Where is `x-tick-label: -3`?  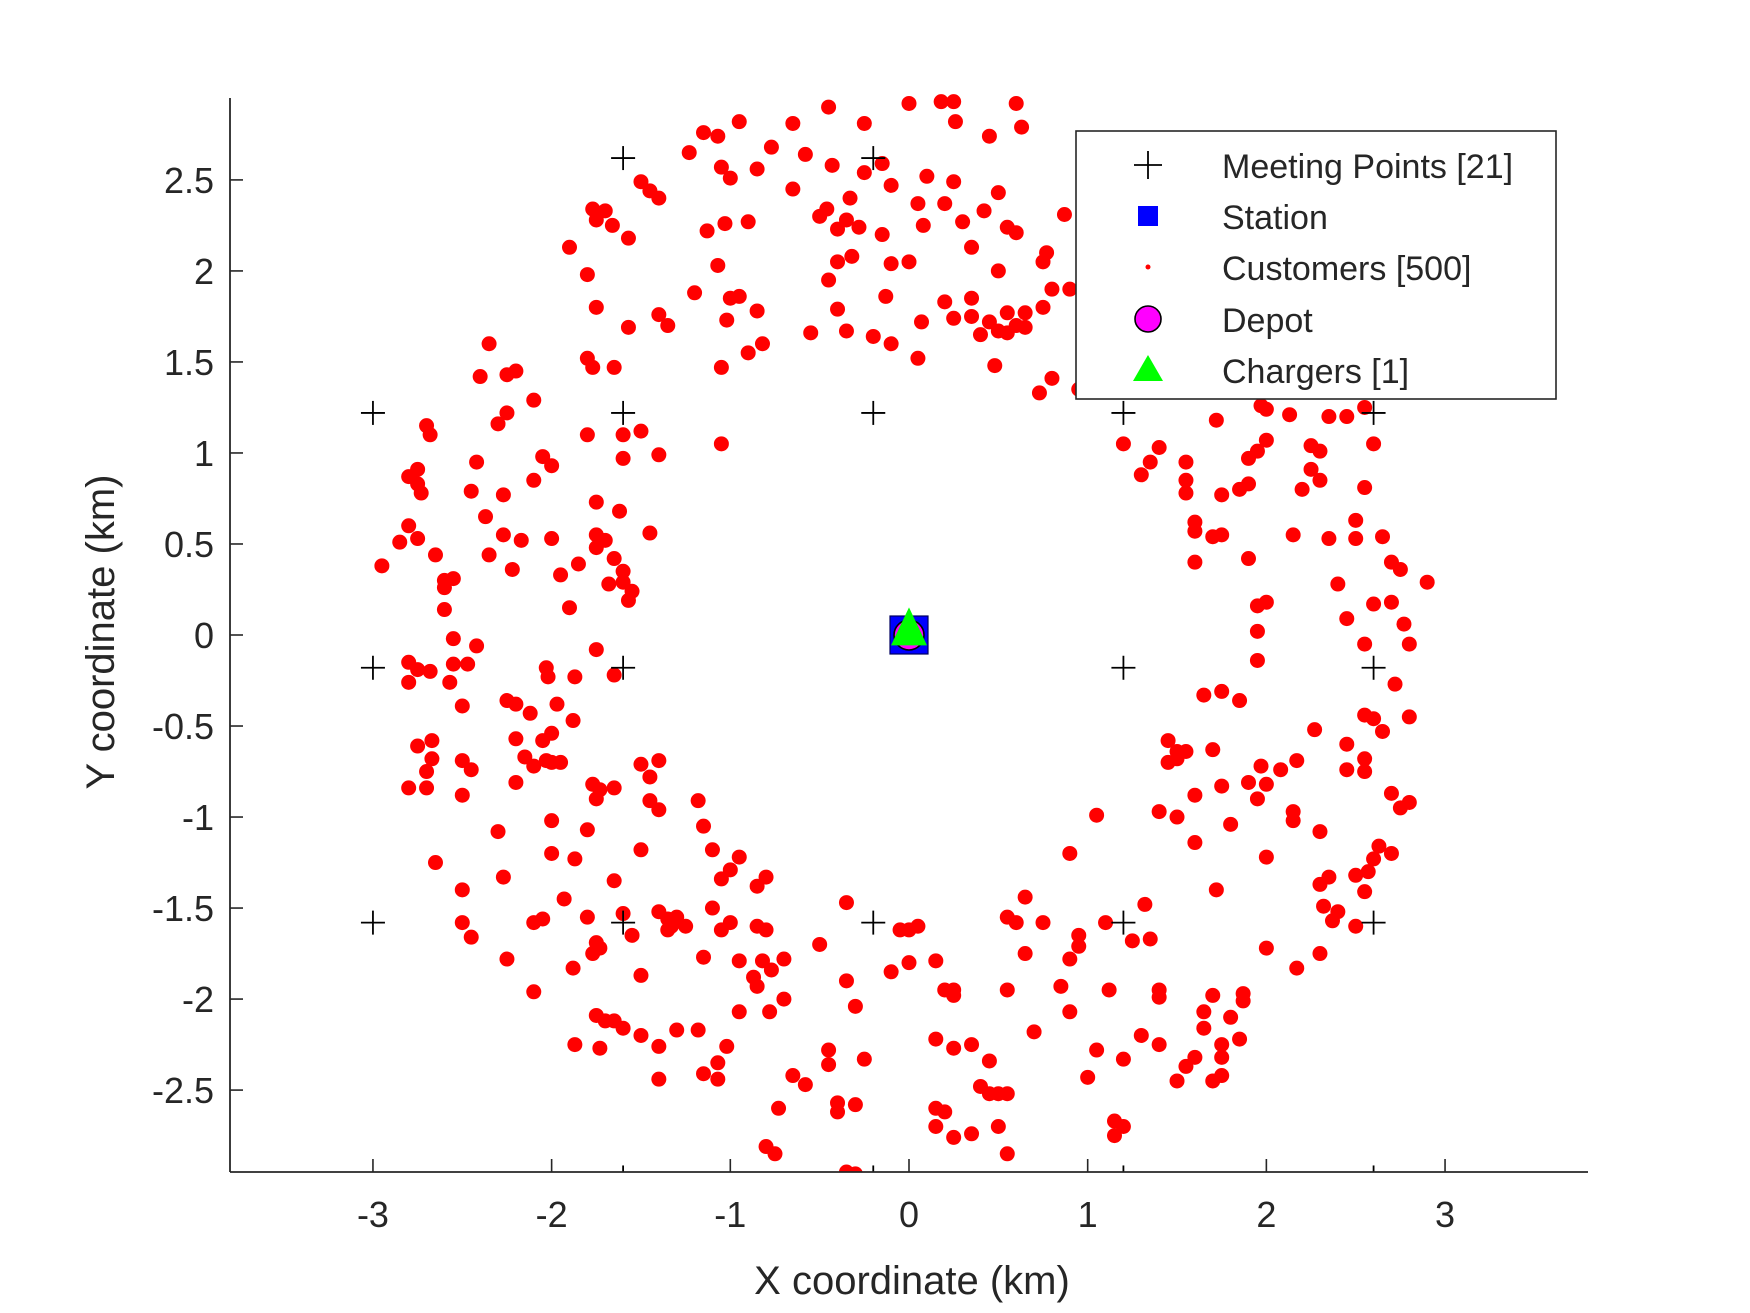 x-tick-label: -3 is located at coordinates (373, 1214).